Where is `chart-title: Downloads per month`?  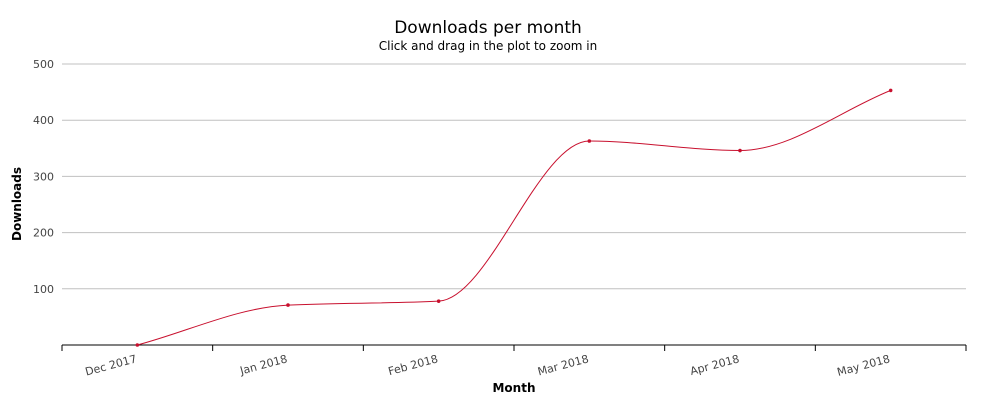
chart-title: Downloads per month is located at coordinates (488, 28).